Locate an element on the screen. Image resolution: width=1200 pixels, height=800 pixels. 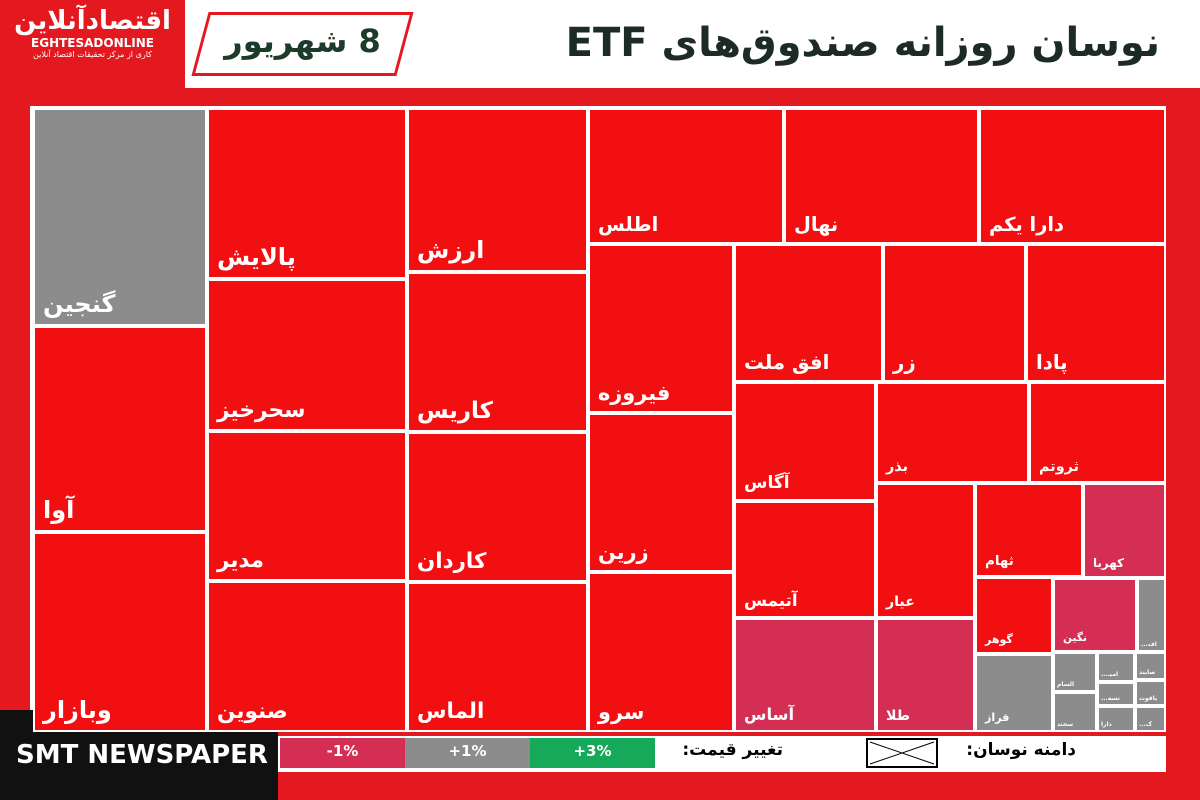
price-label: تغییر قیمت: is located at coordinates (732, 750).